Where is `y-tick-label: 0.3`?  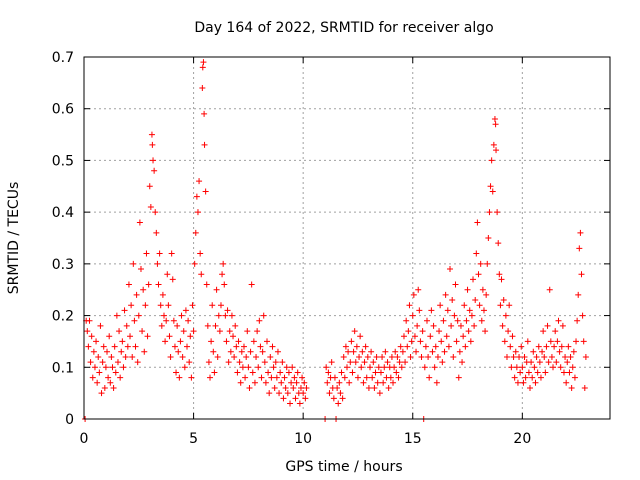 y-tick-label: 0.3 is located at coordinates (63, 265).